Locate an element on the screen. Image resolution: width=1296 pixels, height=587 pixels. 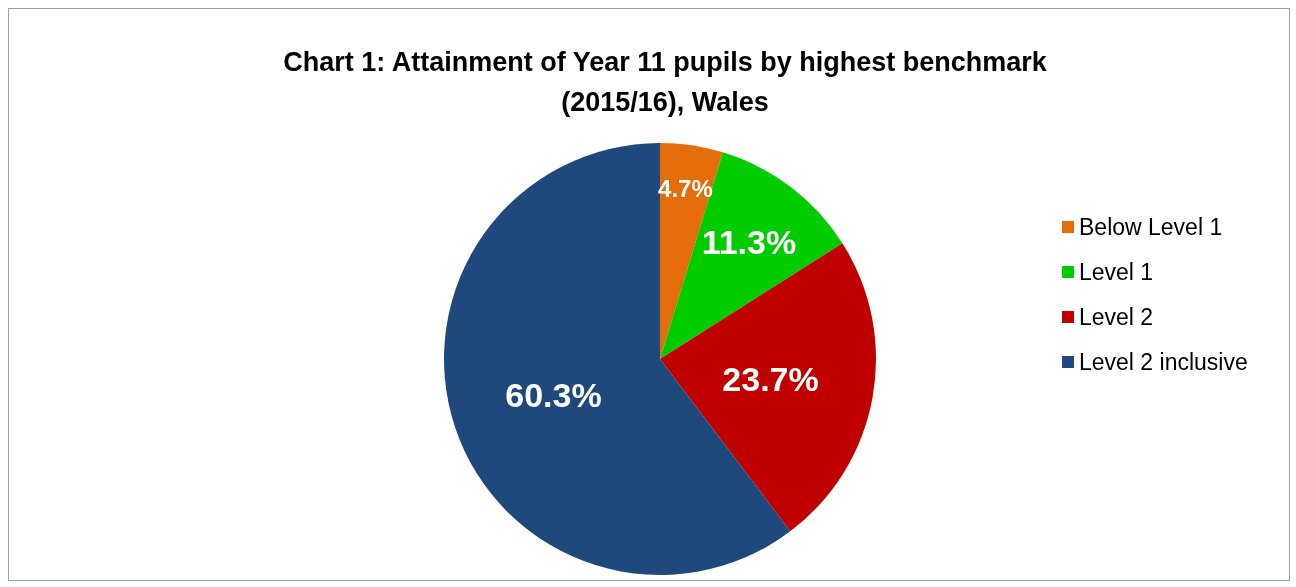
legend-label: Level 2 is located at coordinates (1116, 317).